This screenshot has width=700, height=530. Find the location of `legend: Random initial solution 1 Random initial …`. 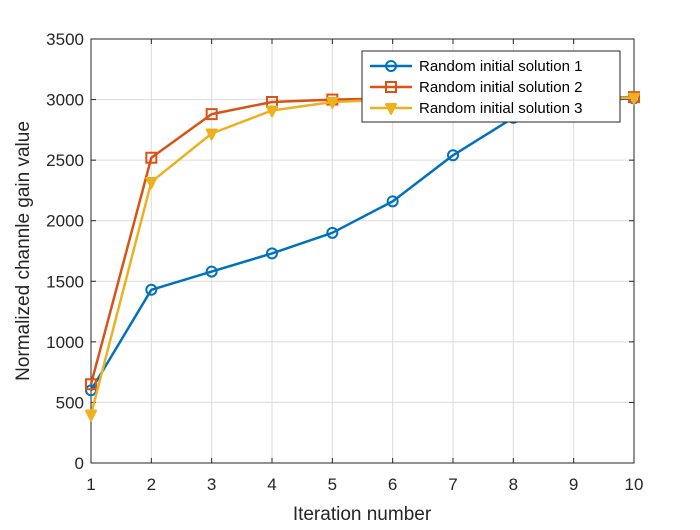

legend: Random initial solution 1 Random initial … is located at coordinates (491, 86).